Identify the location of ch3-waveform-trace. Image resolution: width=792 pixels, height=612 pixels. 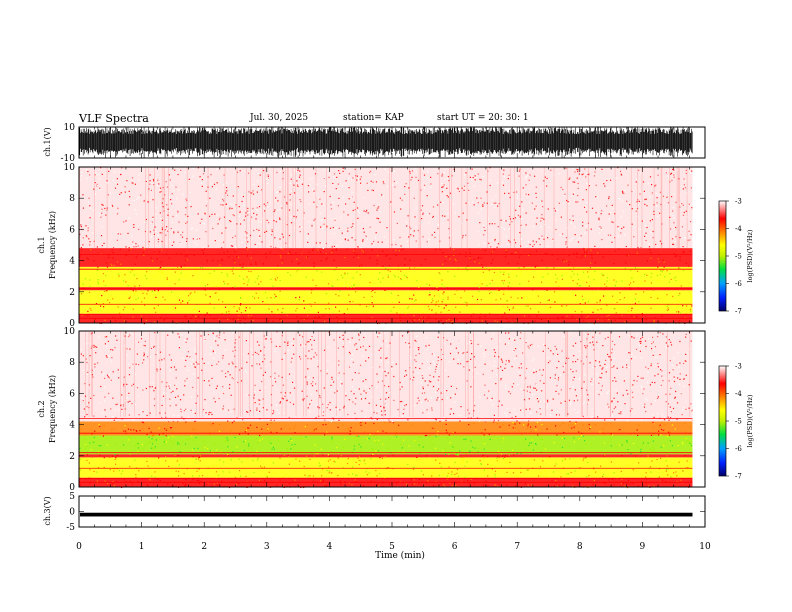
(386, 514).